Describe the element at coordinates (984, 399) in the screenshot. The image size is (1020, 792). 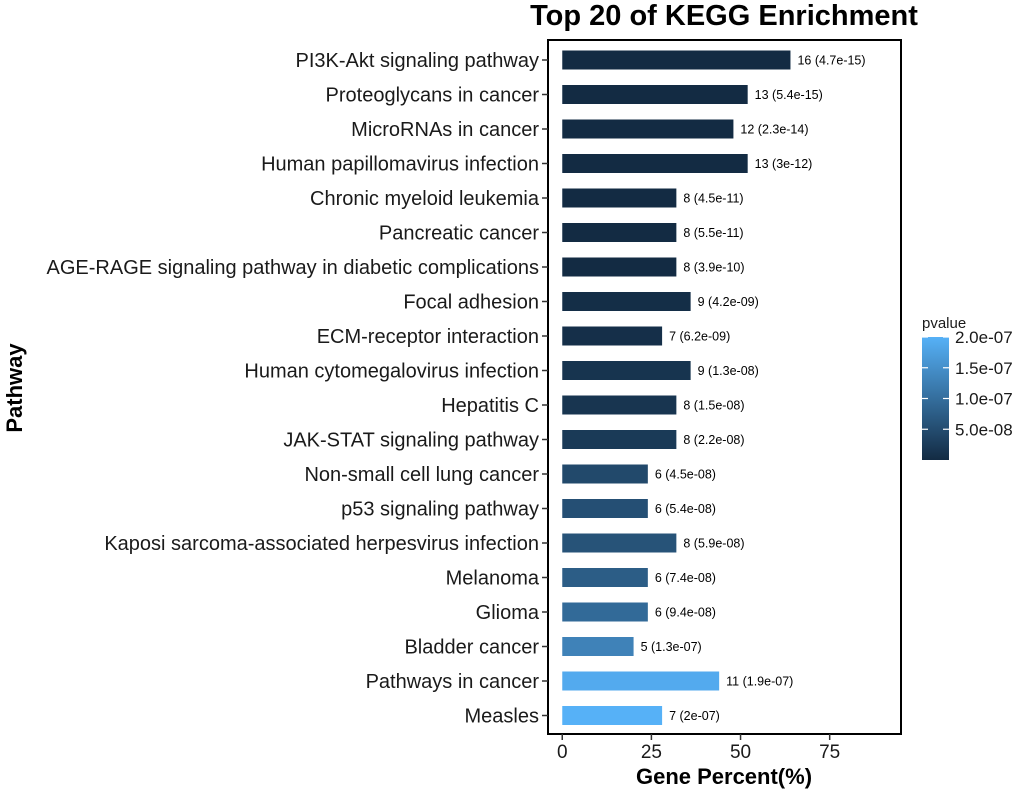
I see `legend-tick-label: 1.0e-07` at that location.